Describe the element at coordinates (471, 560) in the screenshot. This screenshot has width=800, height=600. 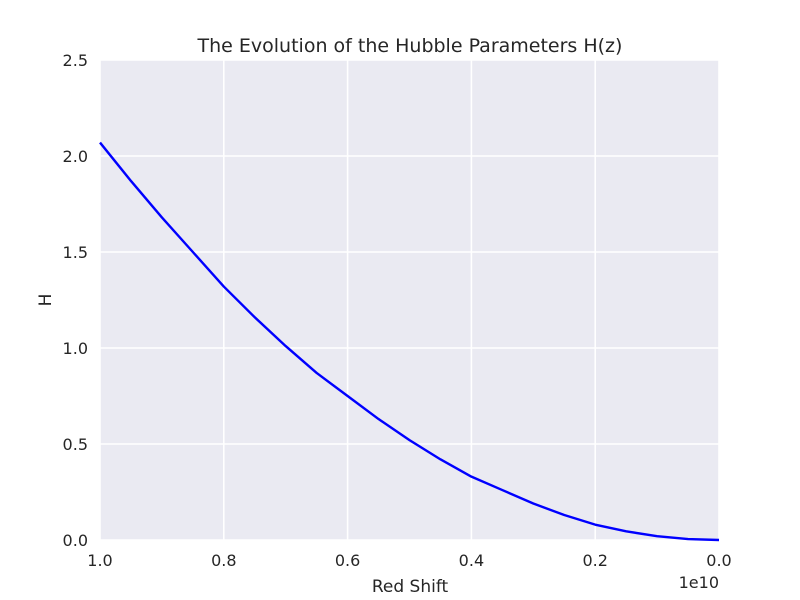
I see `x-tick-label: 0.4` at that location.